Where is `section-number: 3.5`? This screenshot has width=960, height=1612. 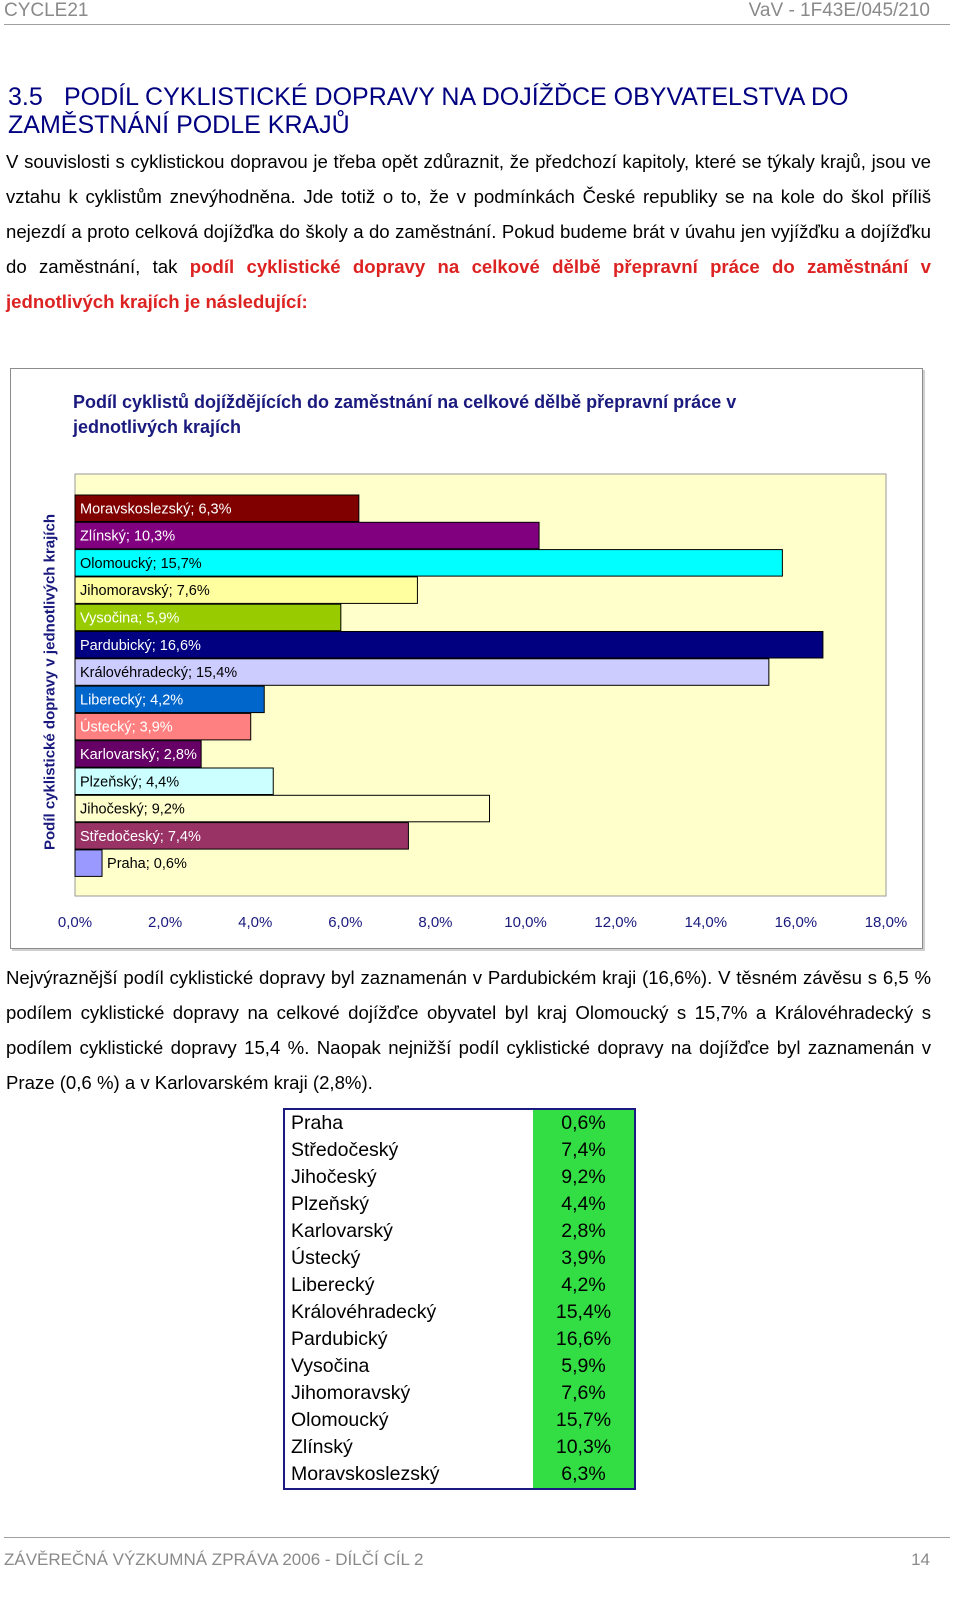
section-number: 3.5 is located at coordinates (25, 97).